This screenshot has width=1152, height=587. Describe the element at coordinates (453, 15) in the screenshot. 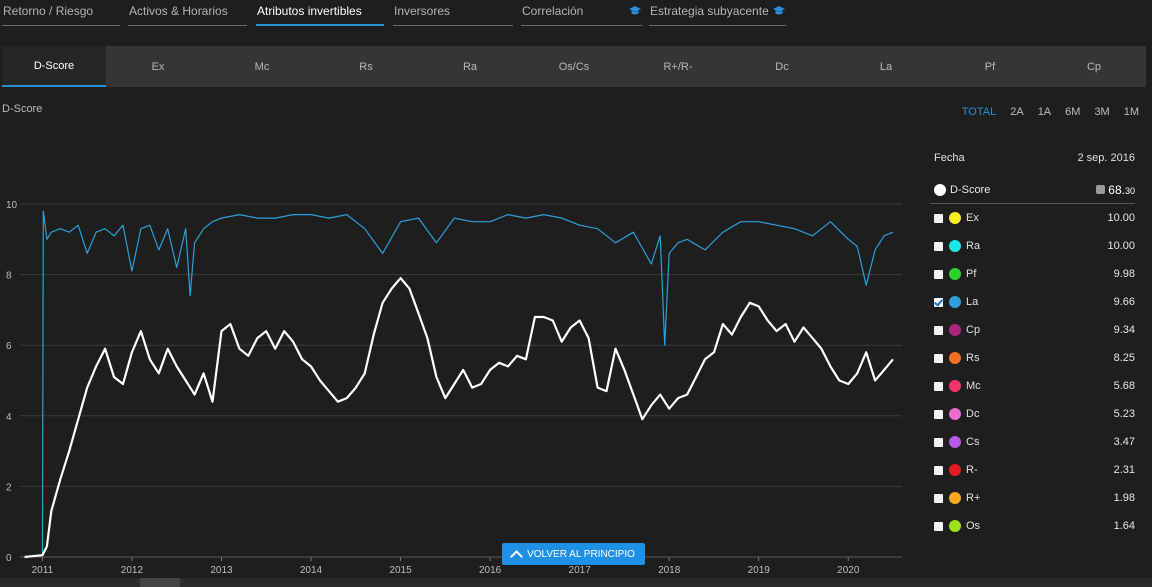

I see `tab-inversores: Inversores` at that location.